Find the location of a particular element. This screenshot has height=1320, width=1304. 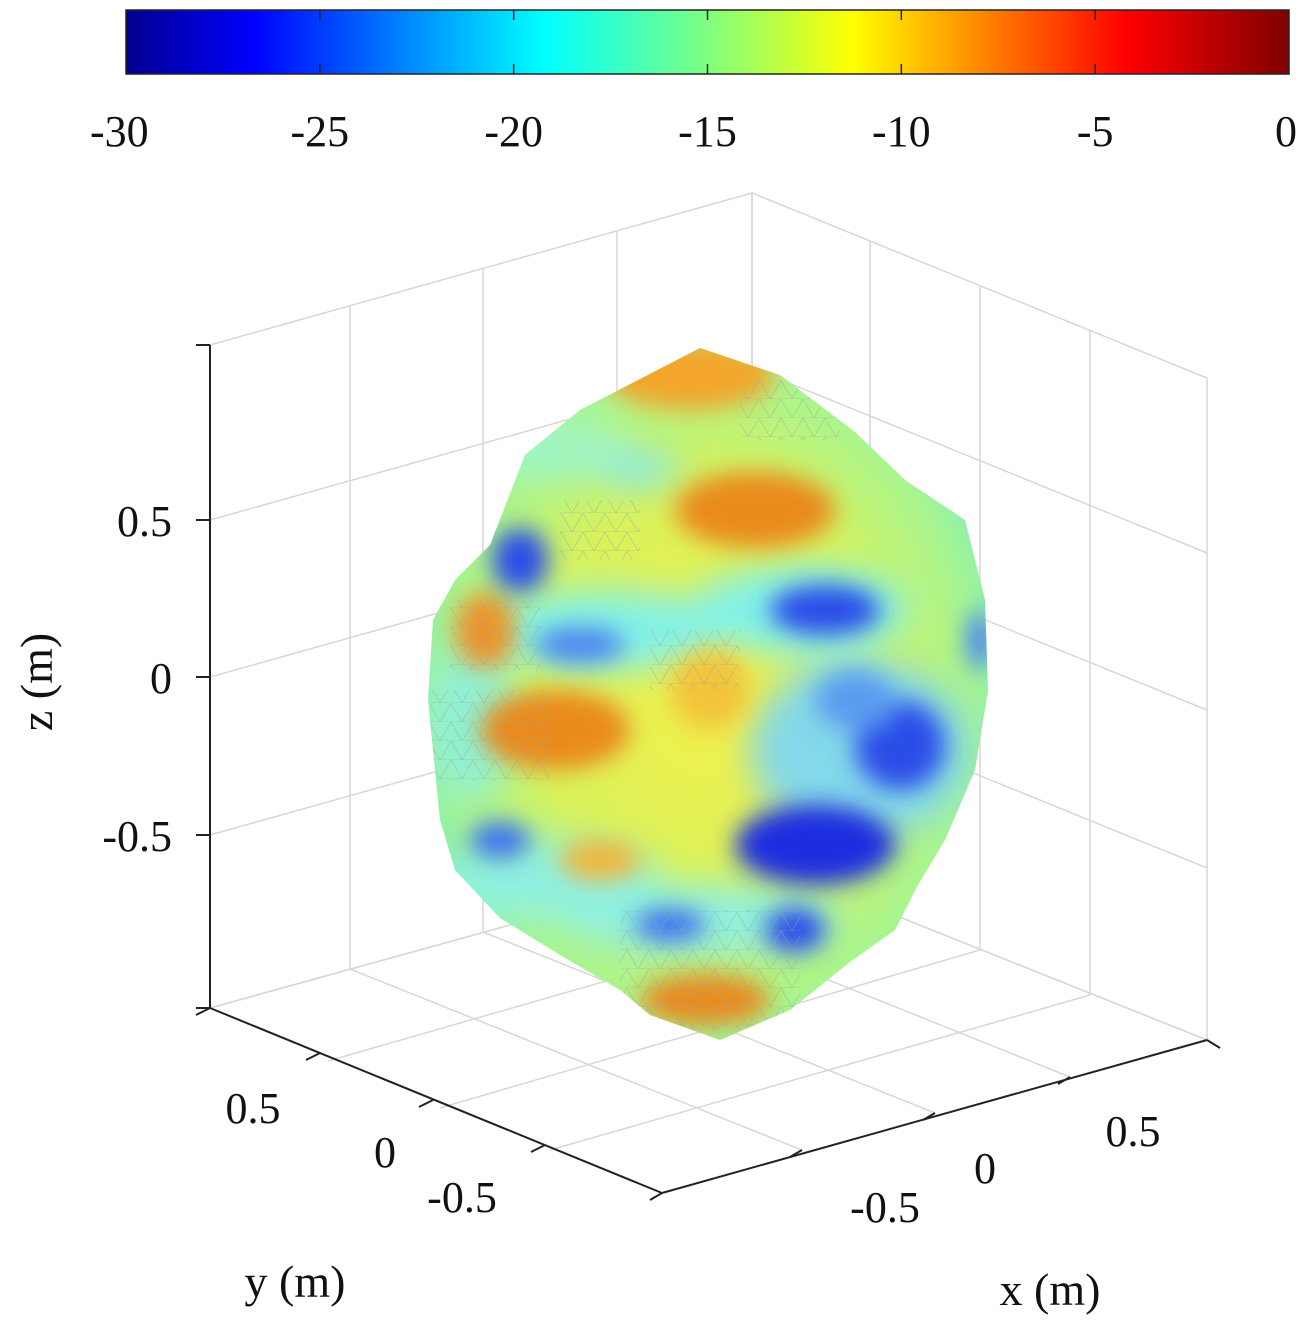

colorbar-tick-label: -15 is located at coordinates (707, 131).